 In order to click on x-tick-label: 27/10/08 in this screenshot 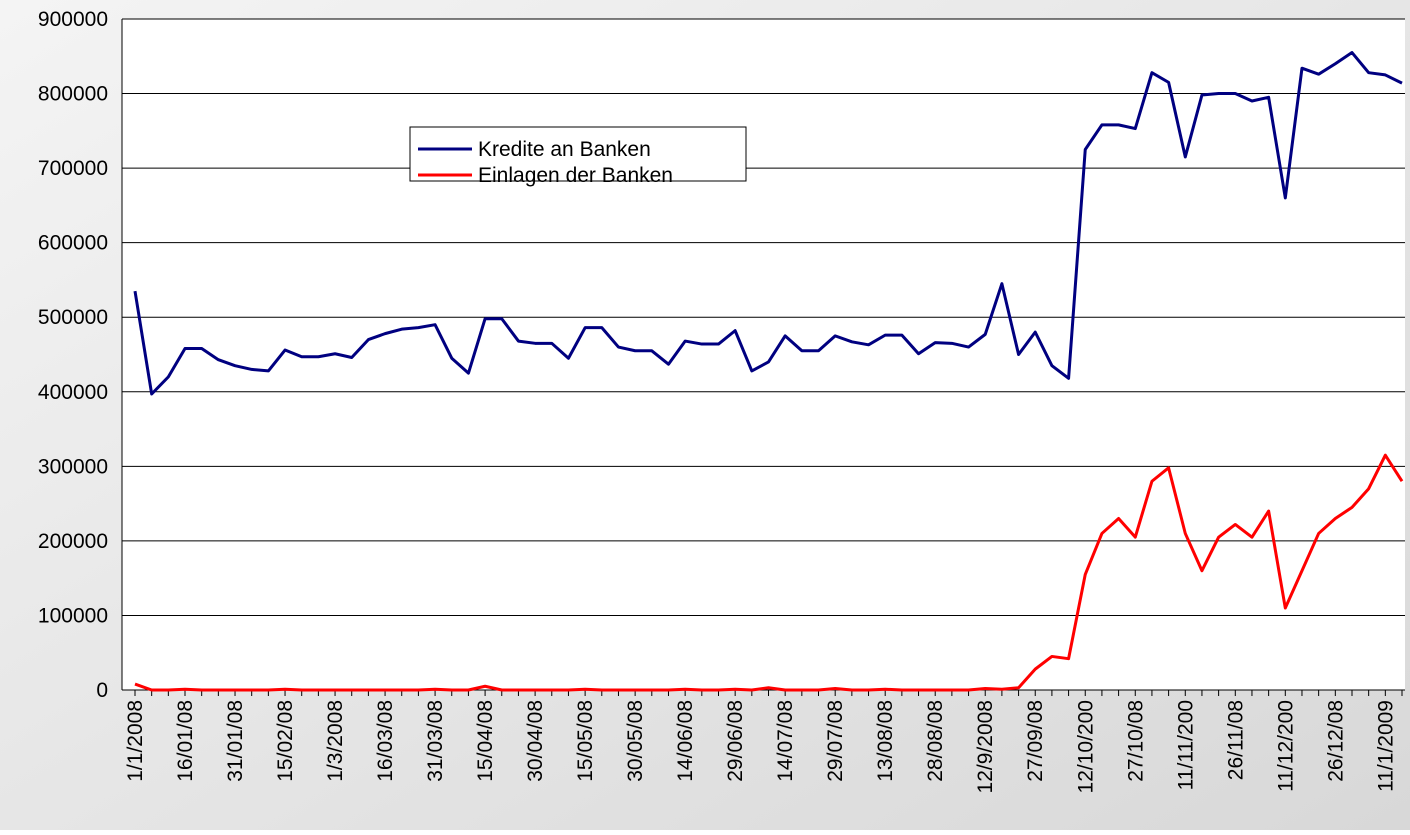, I will do `click(1135, 741)`.